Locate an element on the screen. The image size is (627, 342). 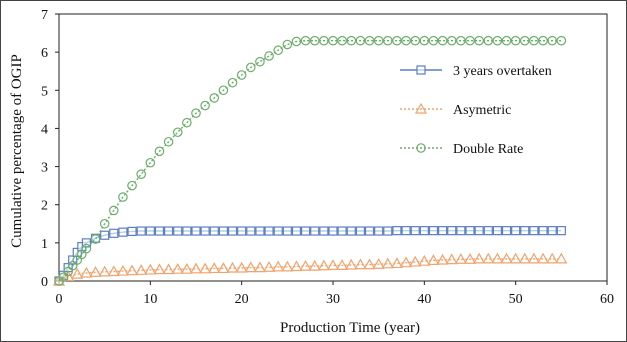
legend-marker is located at coordinates (421, 70).